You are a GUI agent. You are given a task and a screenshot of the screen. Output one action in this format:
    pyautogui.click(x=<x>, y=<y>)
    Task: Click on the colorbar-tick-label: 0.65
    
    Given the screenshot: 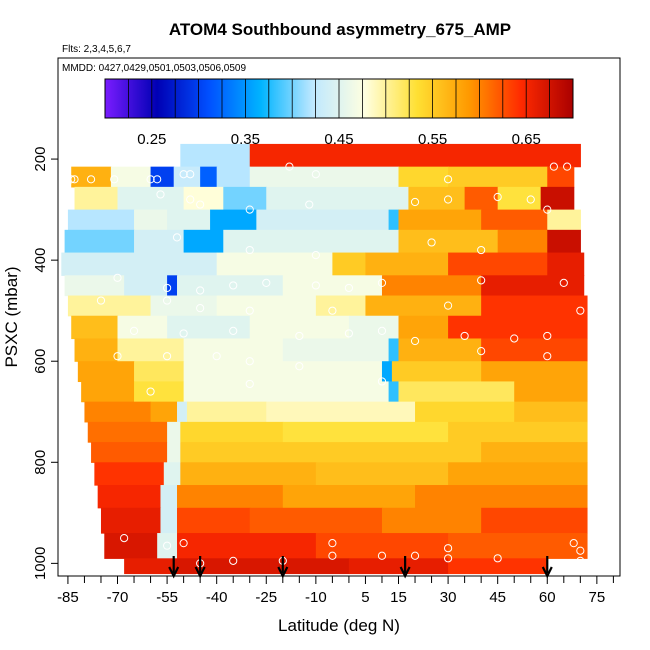 What is the action you would take?
    pyautogui.click(x=526, y=139)
    